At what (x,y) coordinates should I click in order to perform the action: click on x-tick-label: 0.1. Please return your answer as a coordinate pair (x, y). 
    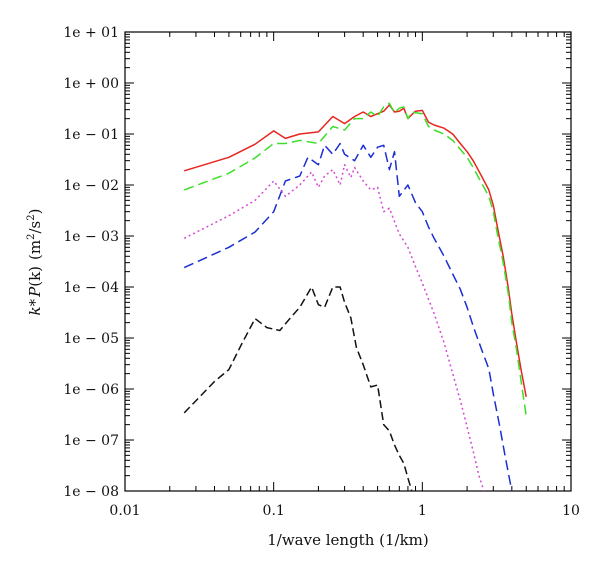
    Looking at the image, I should click on (274, 511).